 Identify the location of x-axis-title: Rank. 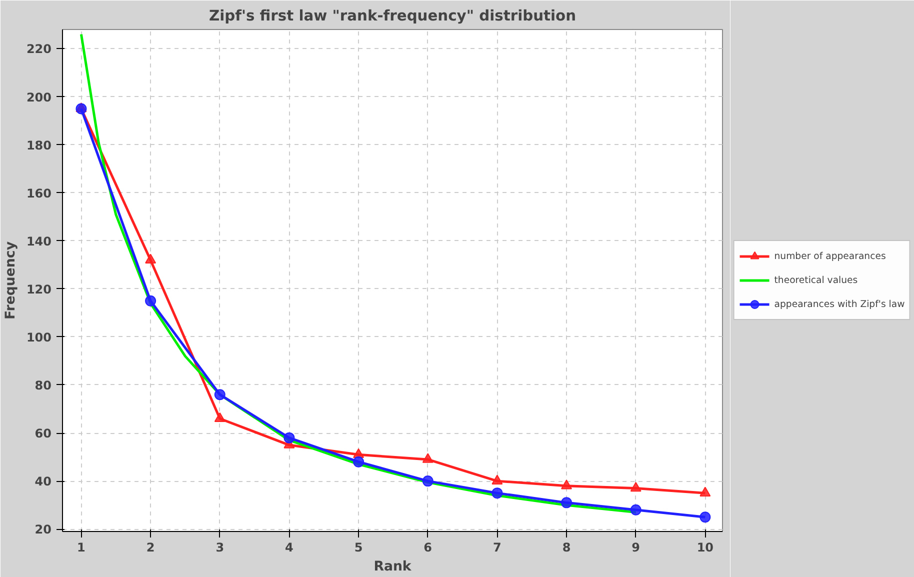
(393, 567).